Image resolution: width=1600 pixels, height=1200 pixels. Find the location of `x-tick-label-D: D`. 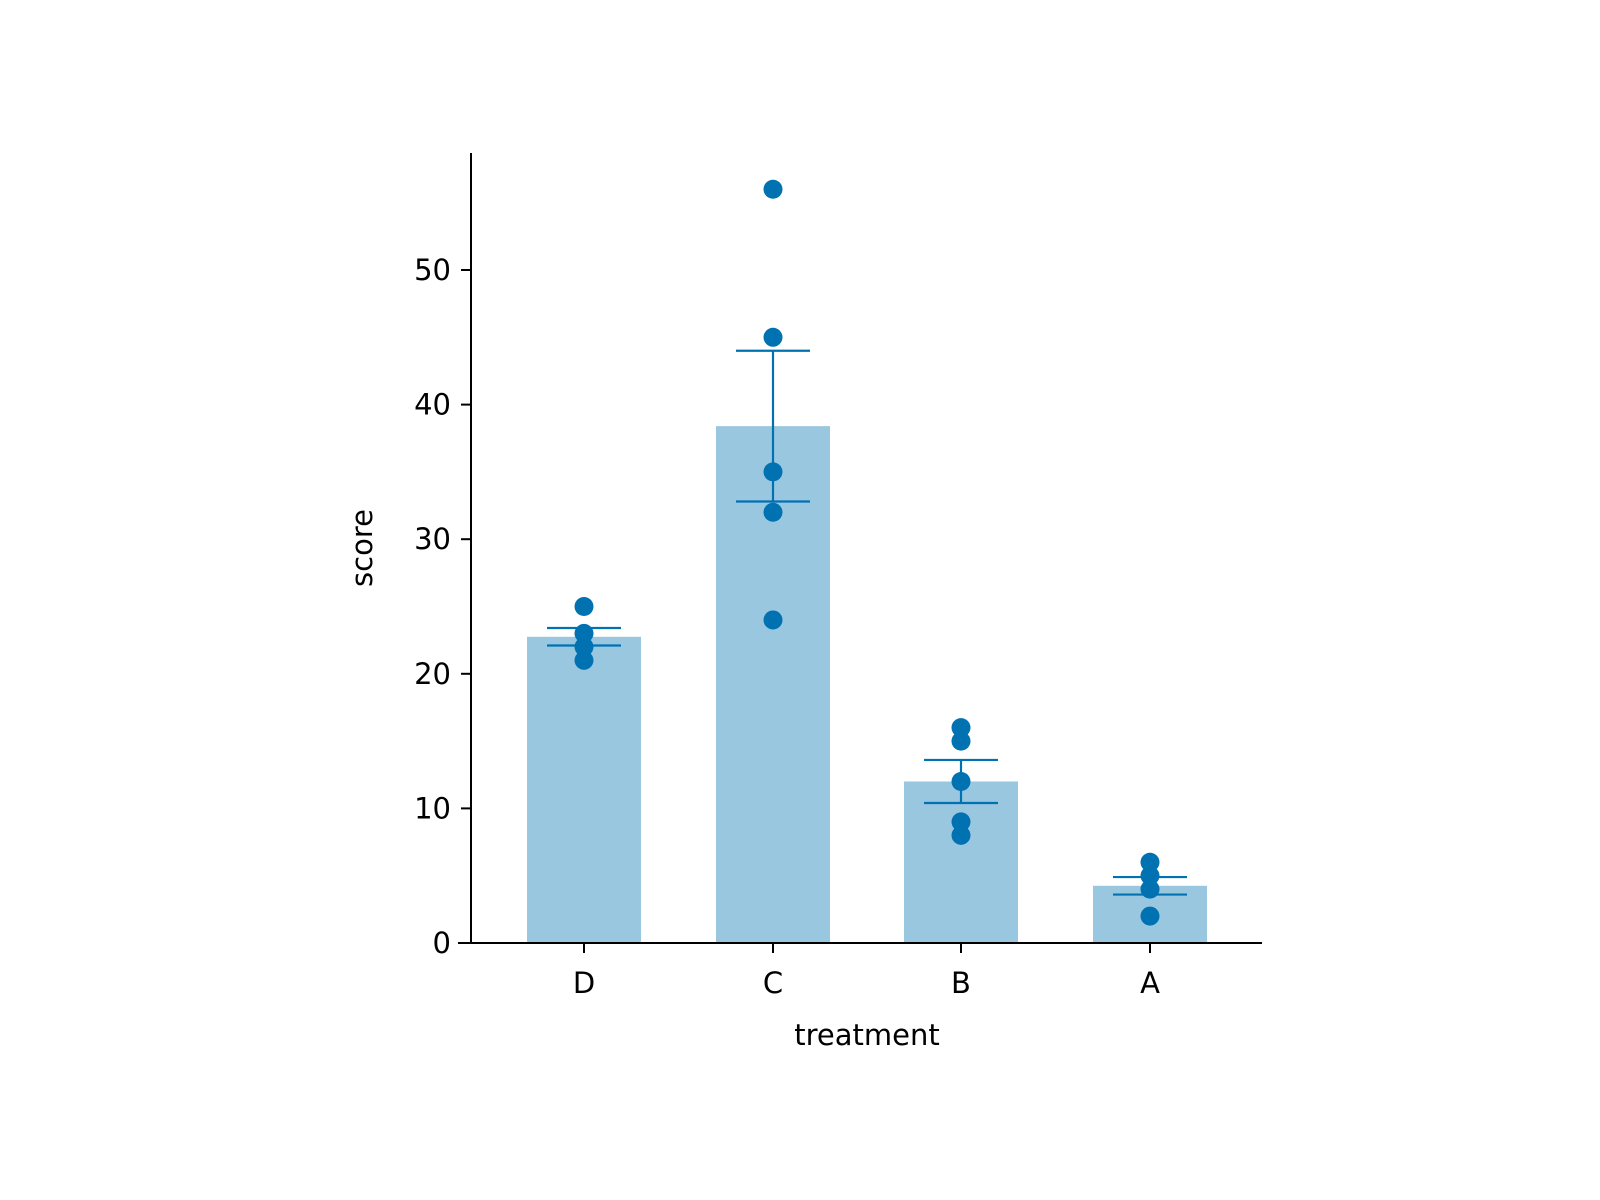

x-tick-label-D: D is located at coordinates (584, 983).